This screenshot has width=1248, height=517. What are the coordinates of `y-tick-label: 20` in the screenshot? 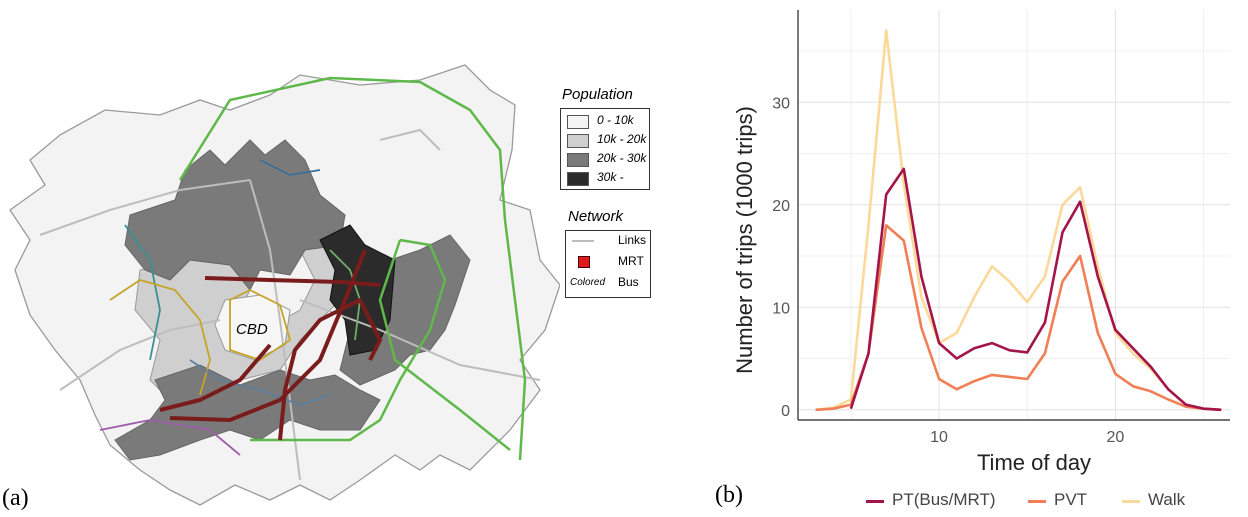 It's located at (781, 206).